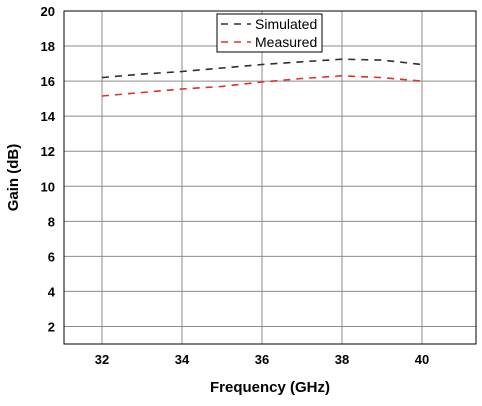  What do you see at coordinates (262, 85) in the screenshot?
I see `series-line-measured` at bounding box center [262, 85].